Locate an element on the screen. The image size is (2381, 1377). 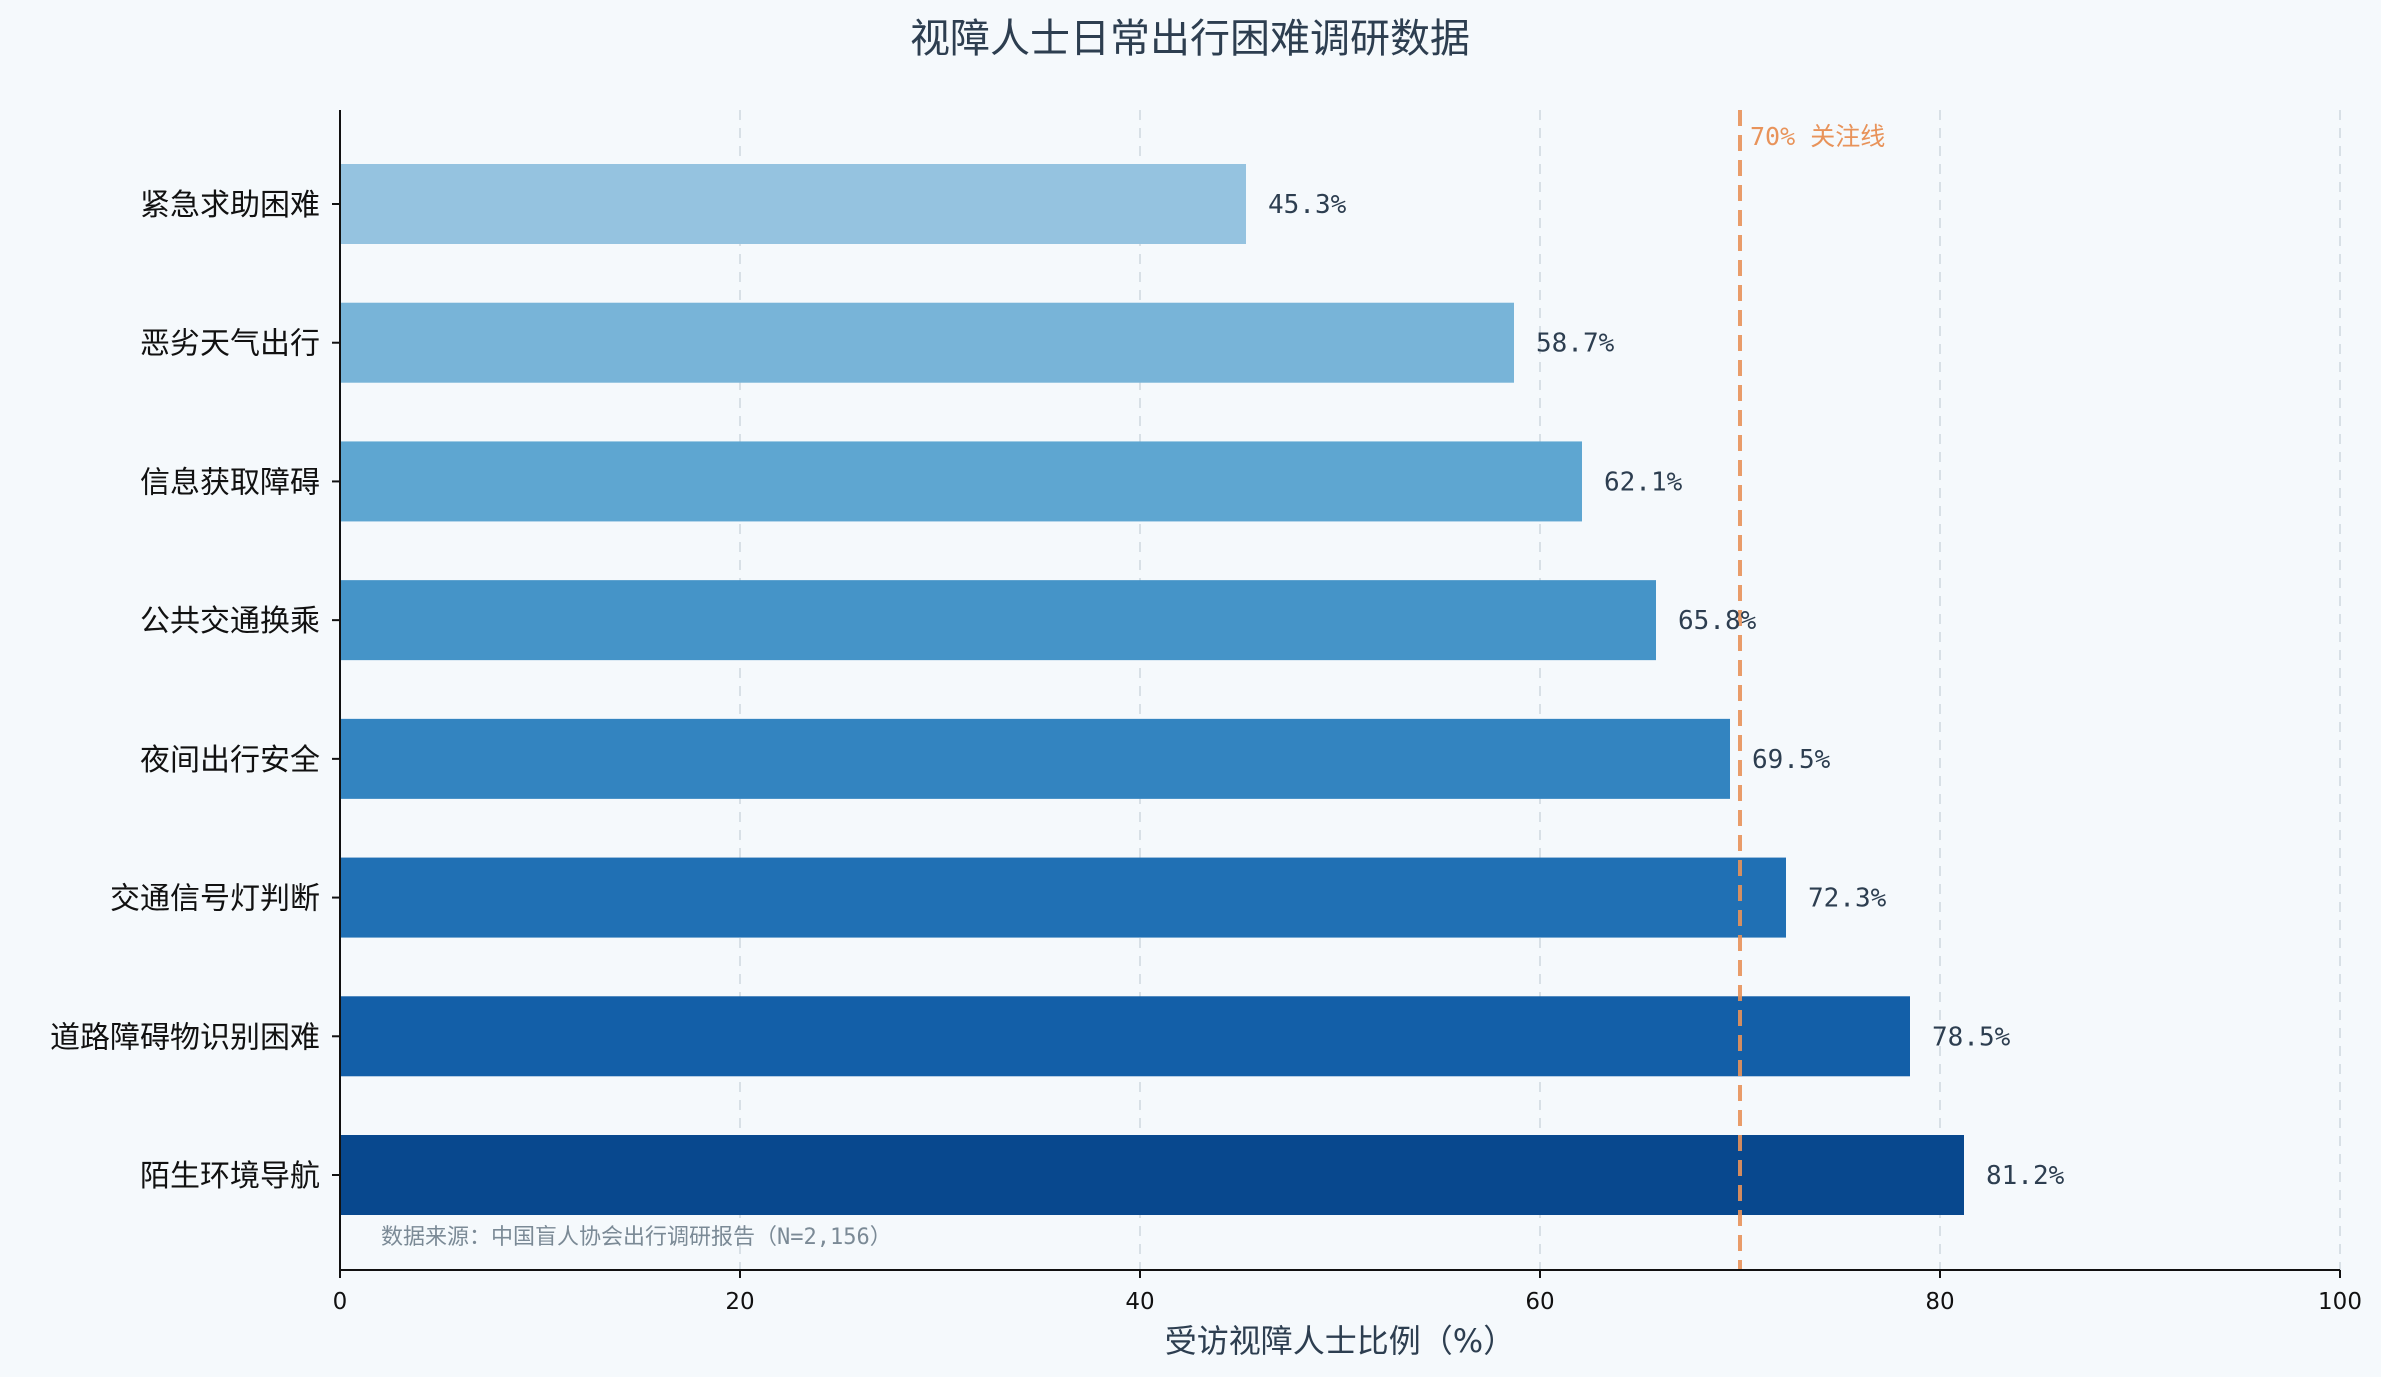
x-tick-label: 0 is located at coordinates (340, 1302).